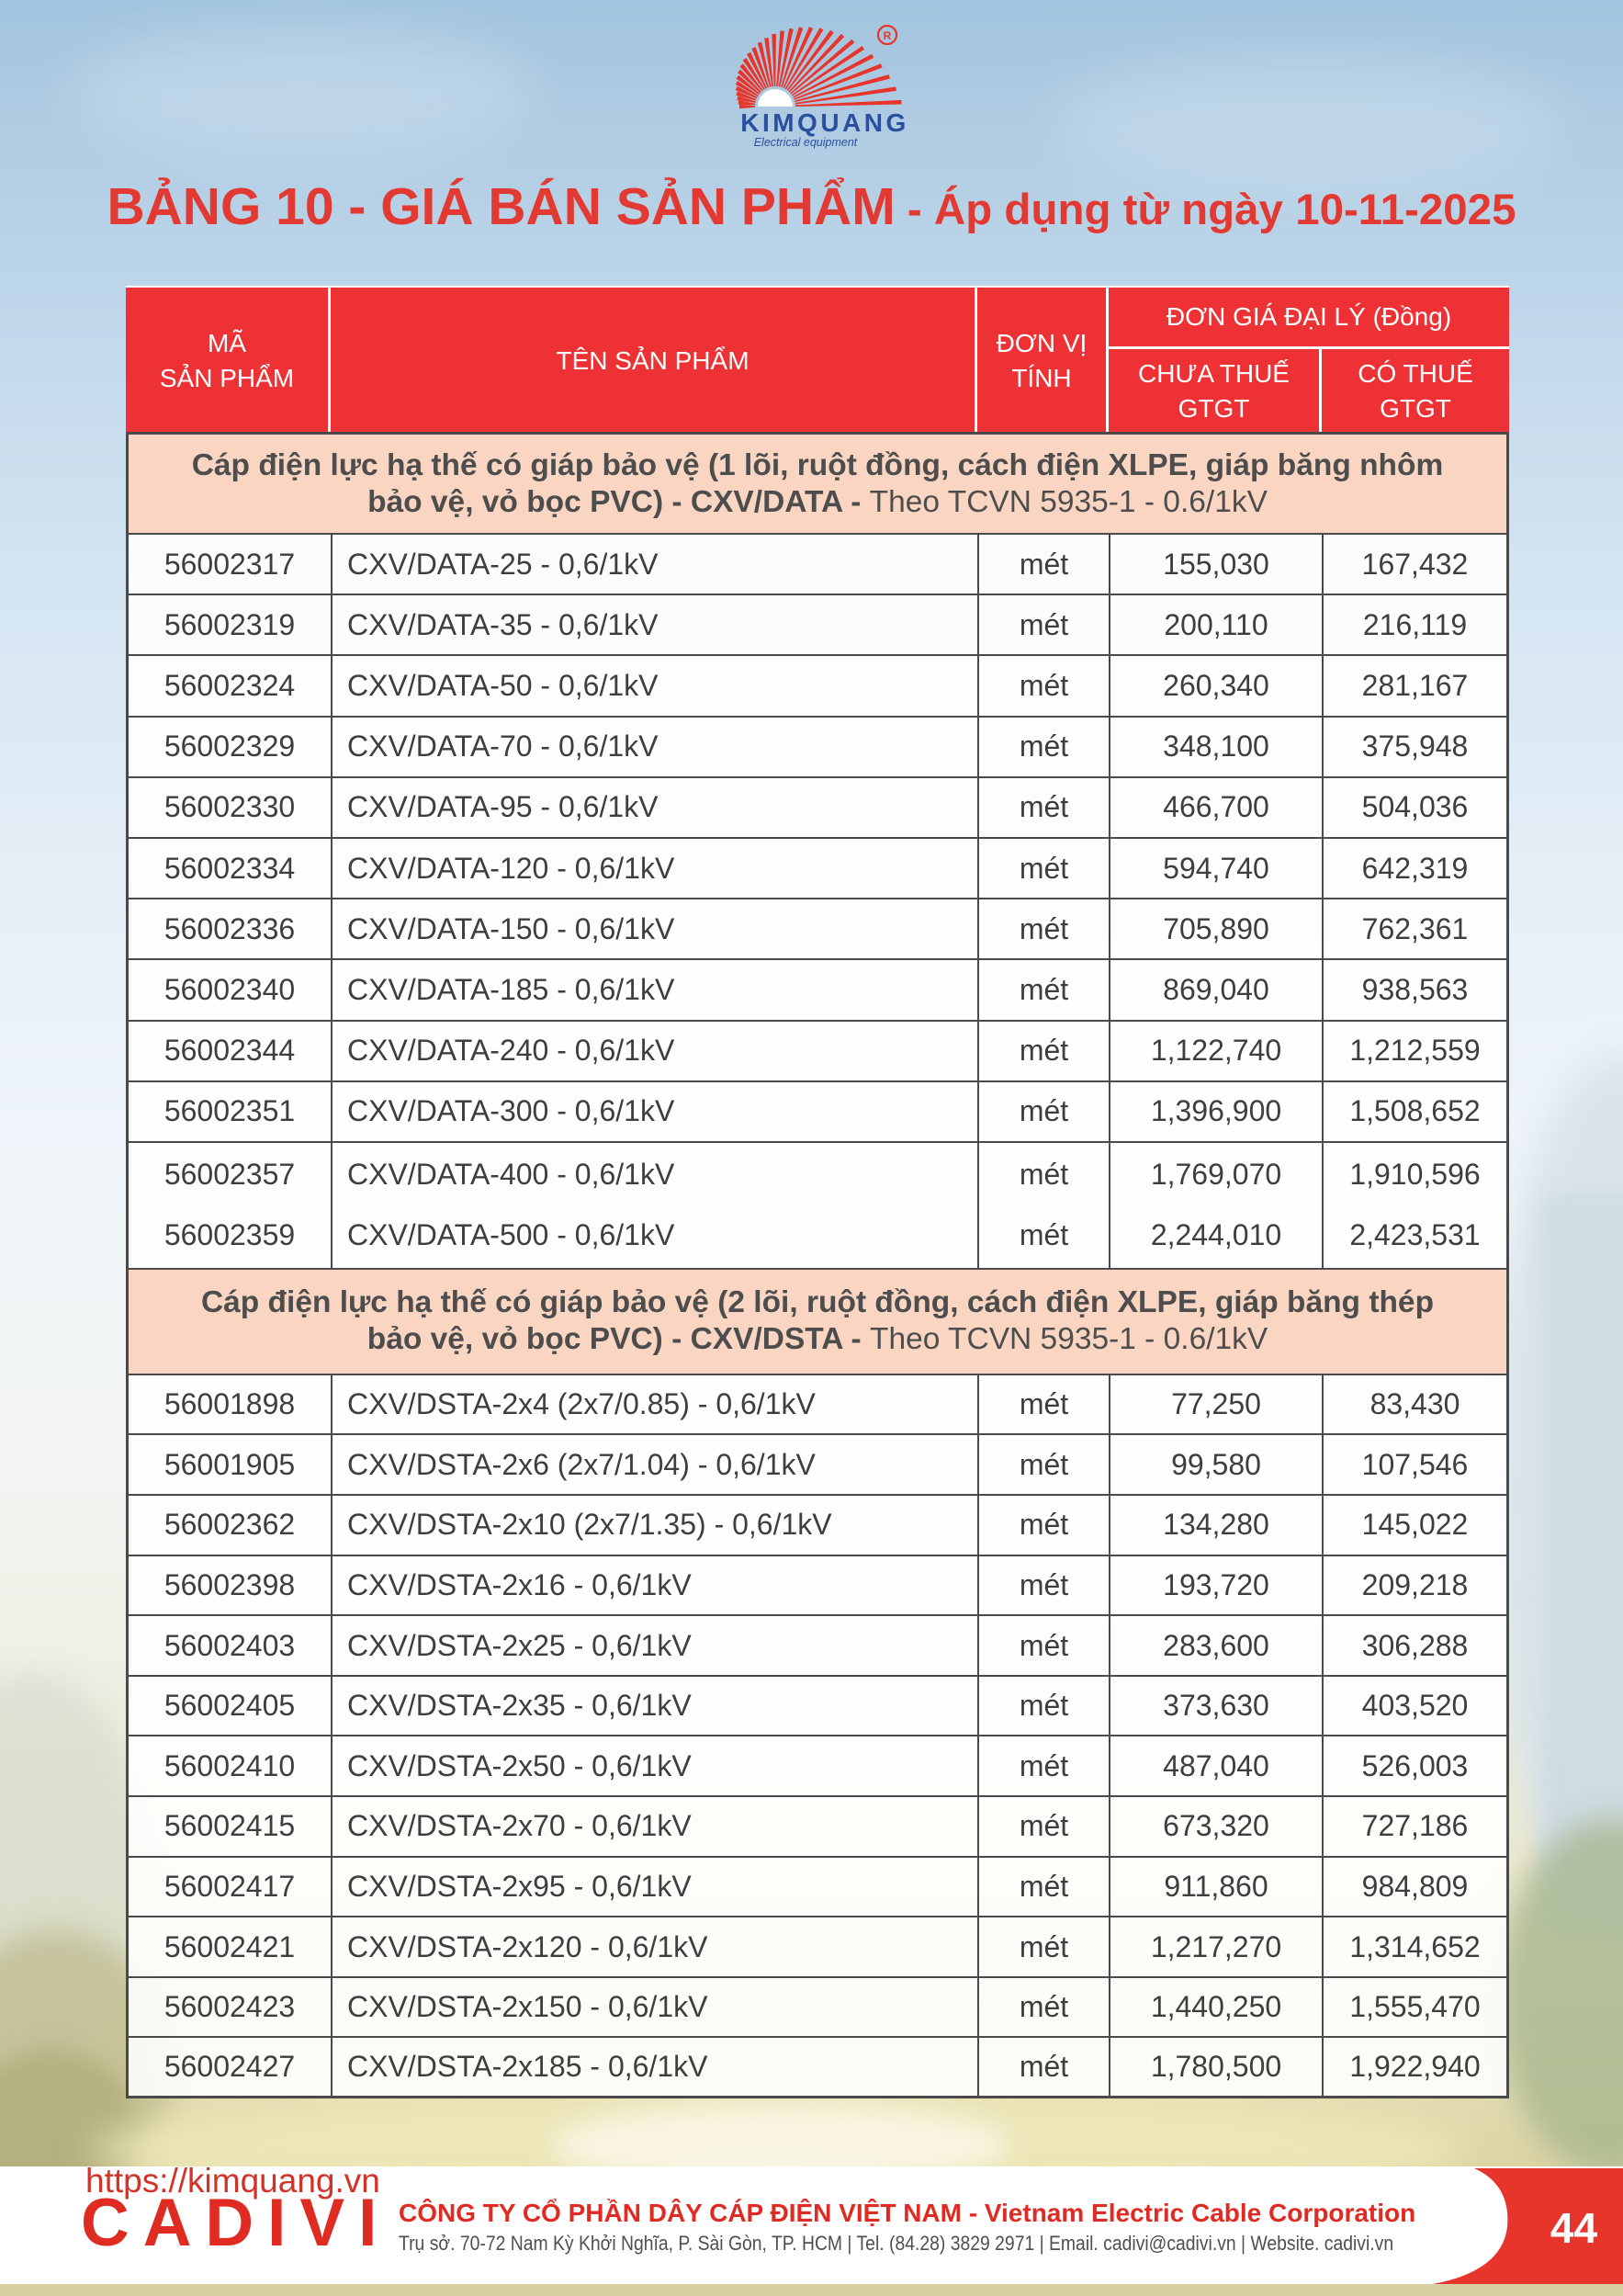 The image size is (1623, 2296). Describe the element at coordinates (888, 35) in the screenshot. I see `svg-text: R` at that location.